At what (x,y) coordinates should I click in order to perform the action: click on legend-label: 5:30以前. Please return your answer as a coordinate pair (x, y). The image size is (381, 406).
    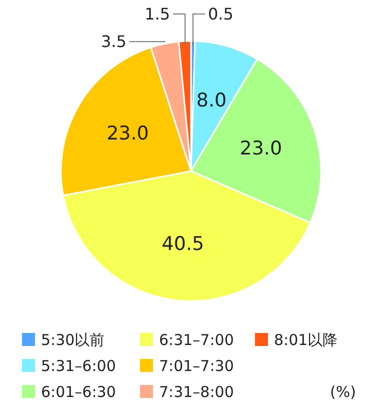
    Looking at the image, I should click on (73, 340).